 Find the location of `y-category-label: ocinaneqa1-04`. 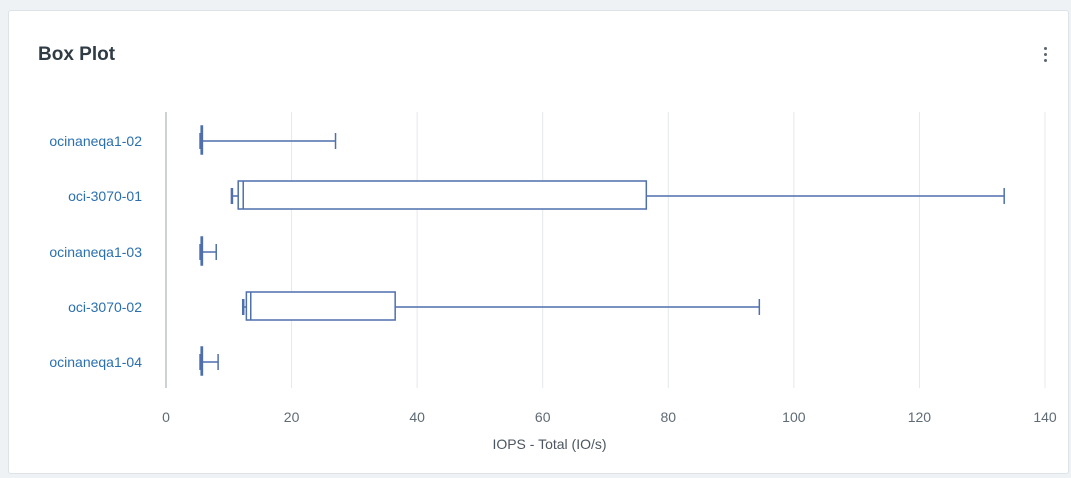

y-category-label: ocinaneqa1-04 is located at coordinates (95, 362).